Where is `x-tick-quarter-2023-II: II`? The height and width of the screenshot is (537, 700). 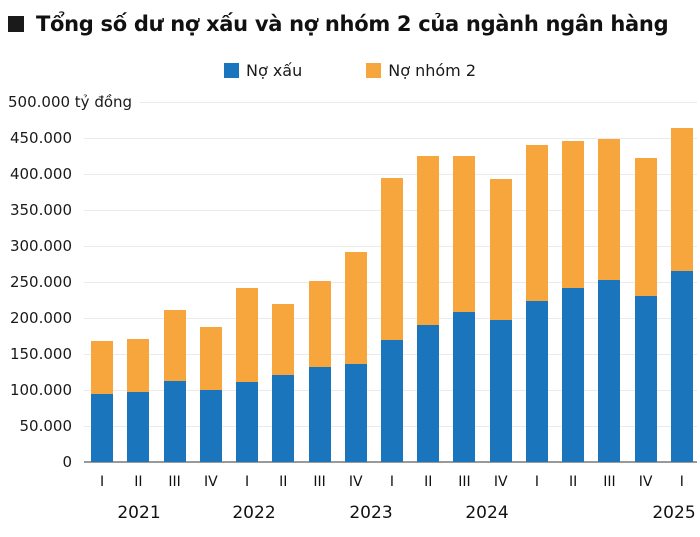 x-tick-quarter-2023-II: II is located at coordinates (428, 482).